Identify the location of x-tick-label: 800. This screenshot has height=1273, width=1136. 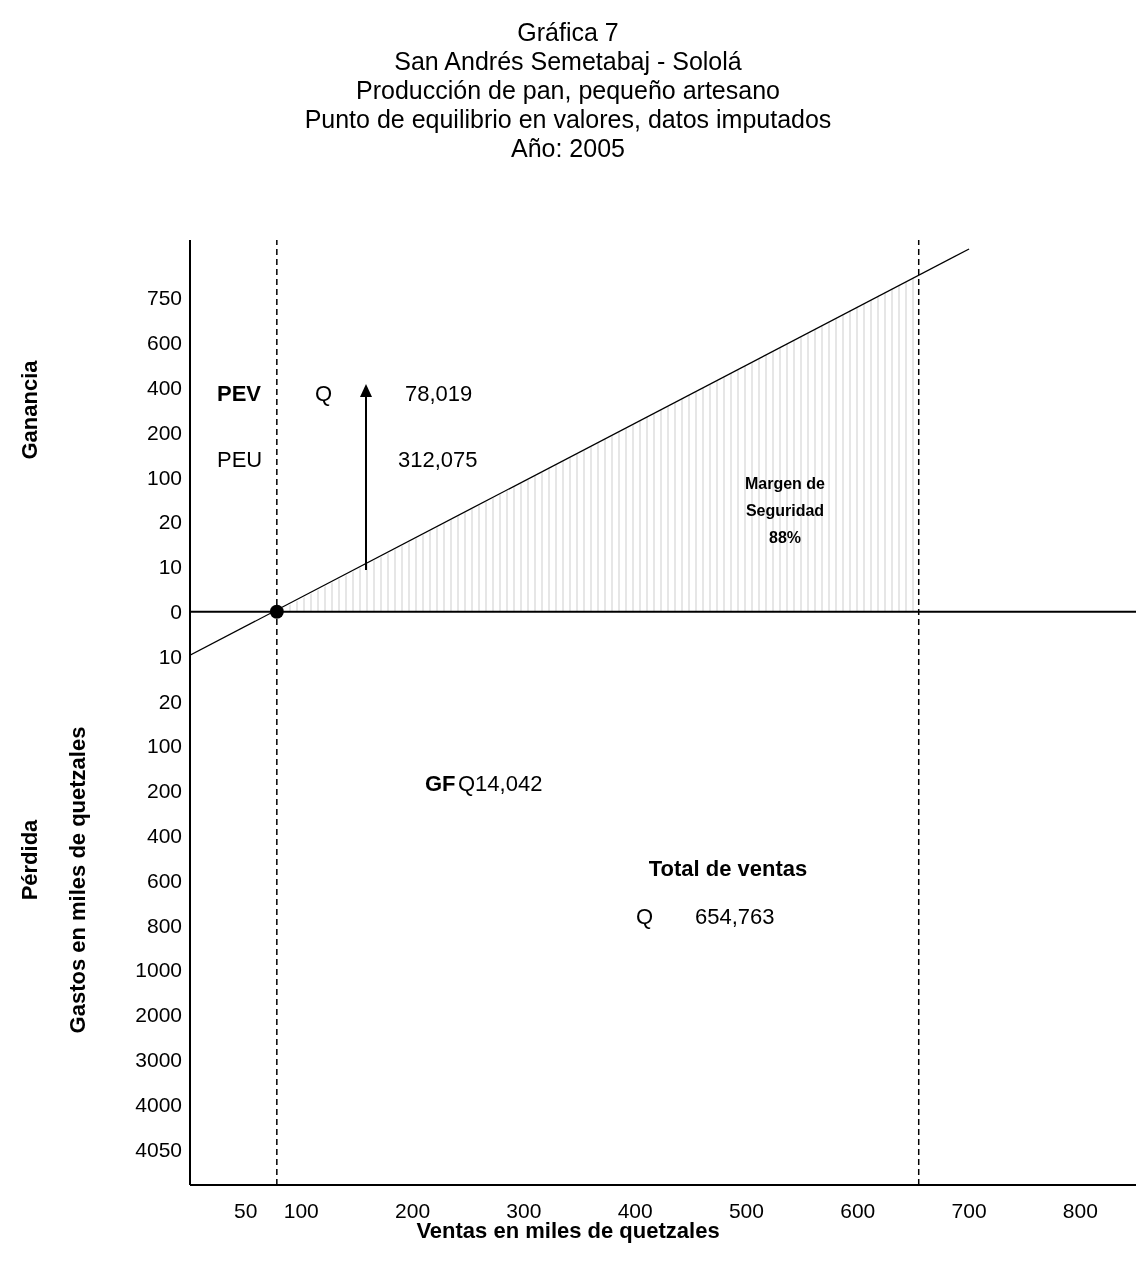
(1080, 1210).